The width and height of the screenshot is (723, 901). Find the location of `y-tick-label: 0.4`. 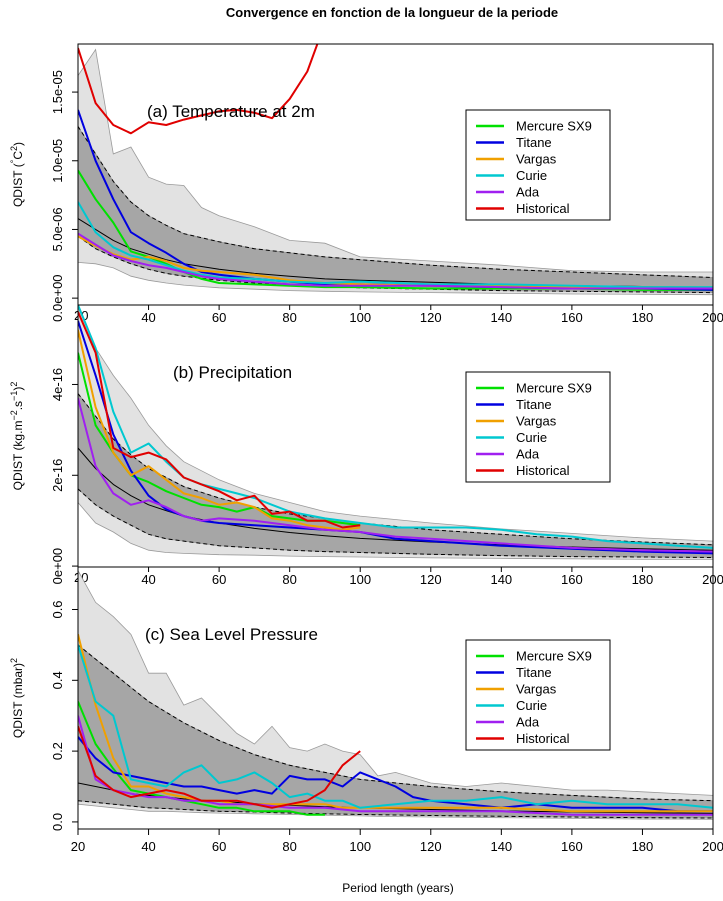

y-tick-label: 0.4 is located at coordinates (57, 680).